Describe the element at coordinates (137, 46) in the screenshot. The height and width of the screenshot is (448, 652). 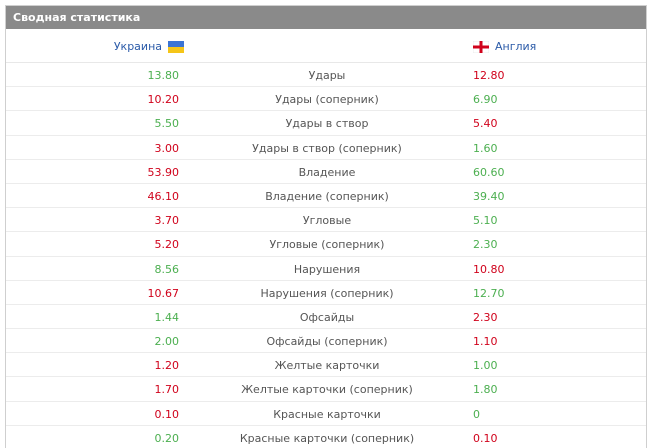
I see `team-home-link: Украина` at that location.